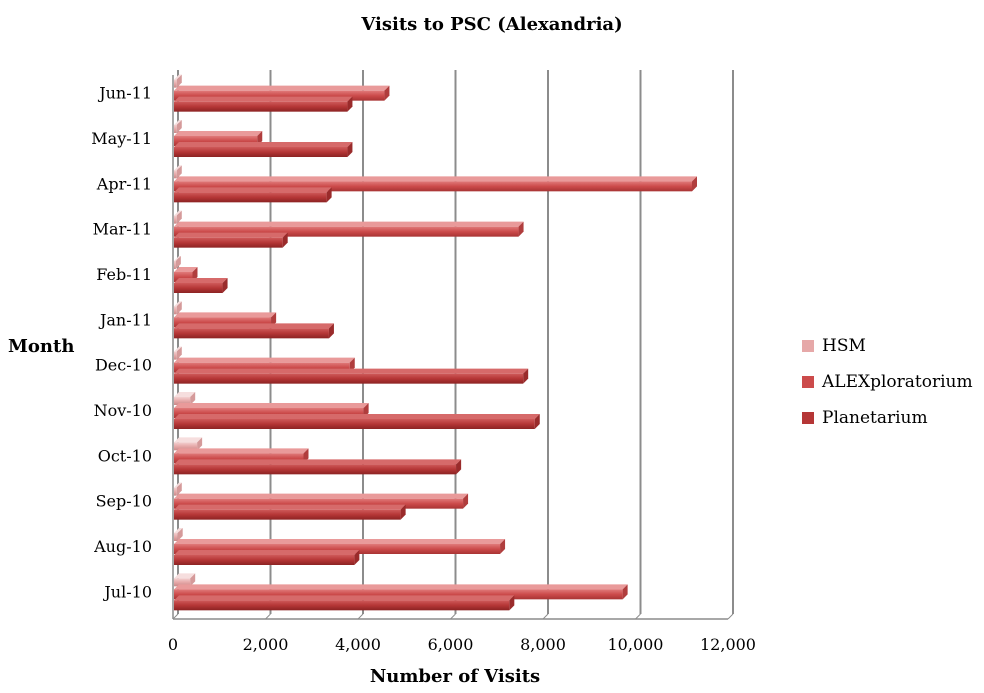 Image resolution: width=984 pixels, height=693 pixels. What do you see at coordinates (124, 274) in the screenshot?
I see `y-tick-label-feb-11: Feb-11` at bounding box center [124, 274].